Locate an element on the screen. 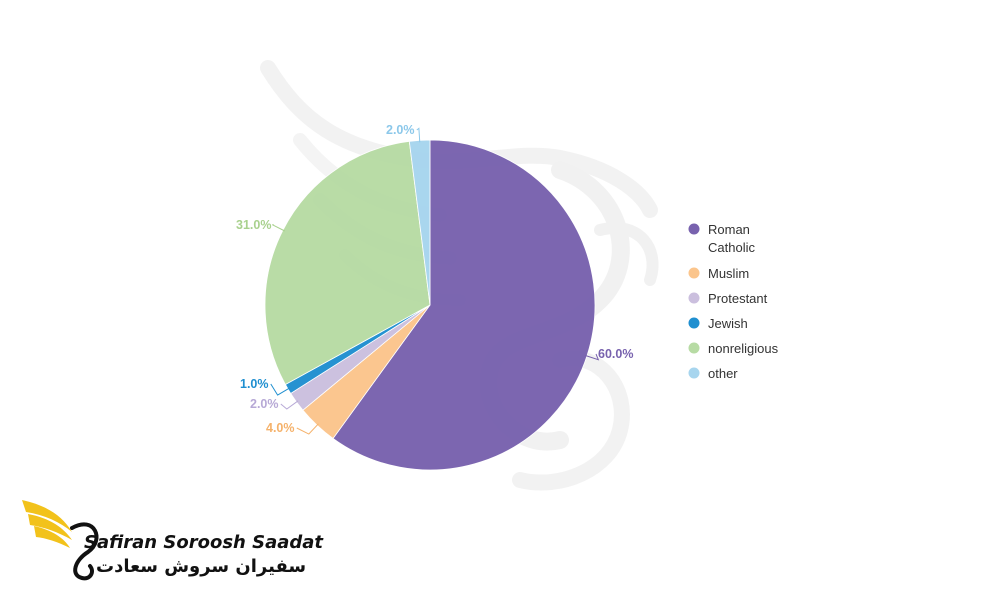 Image resolution: width=1000 pixels, height=600 pixels. wing-logo-icon is located at coordinates (60, 540).